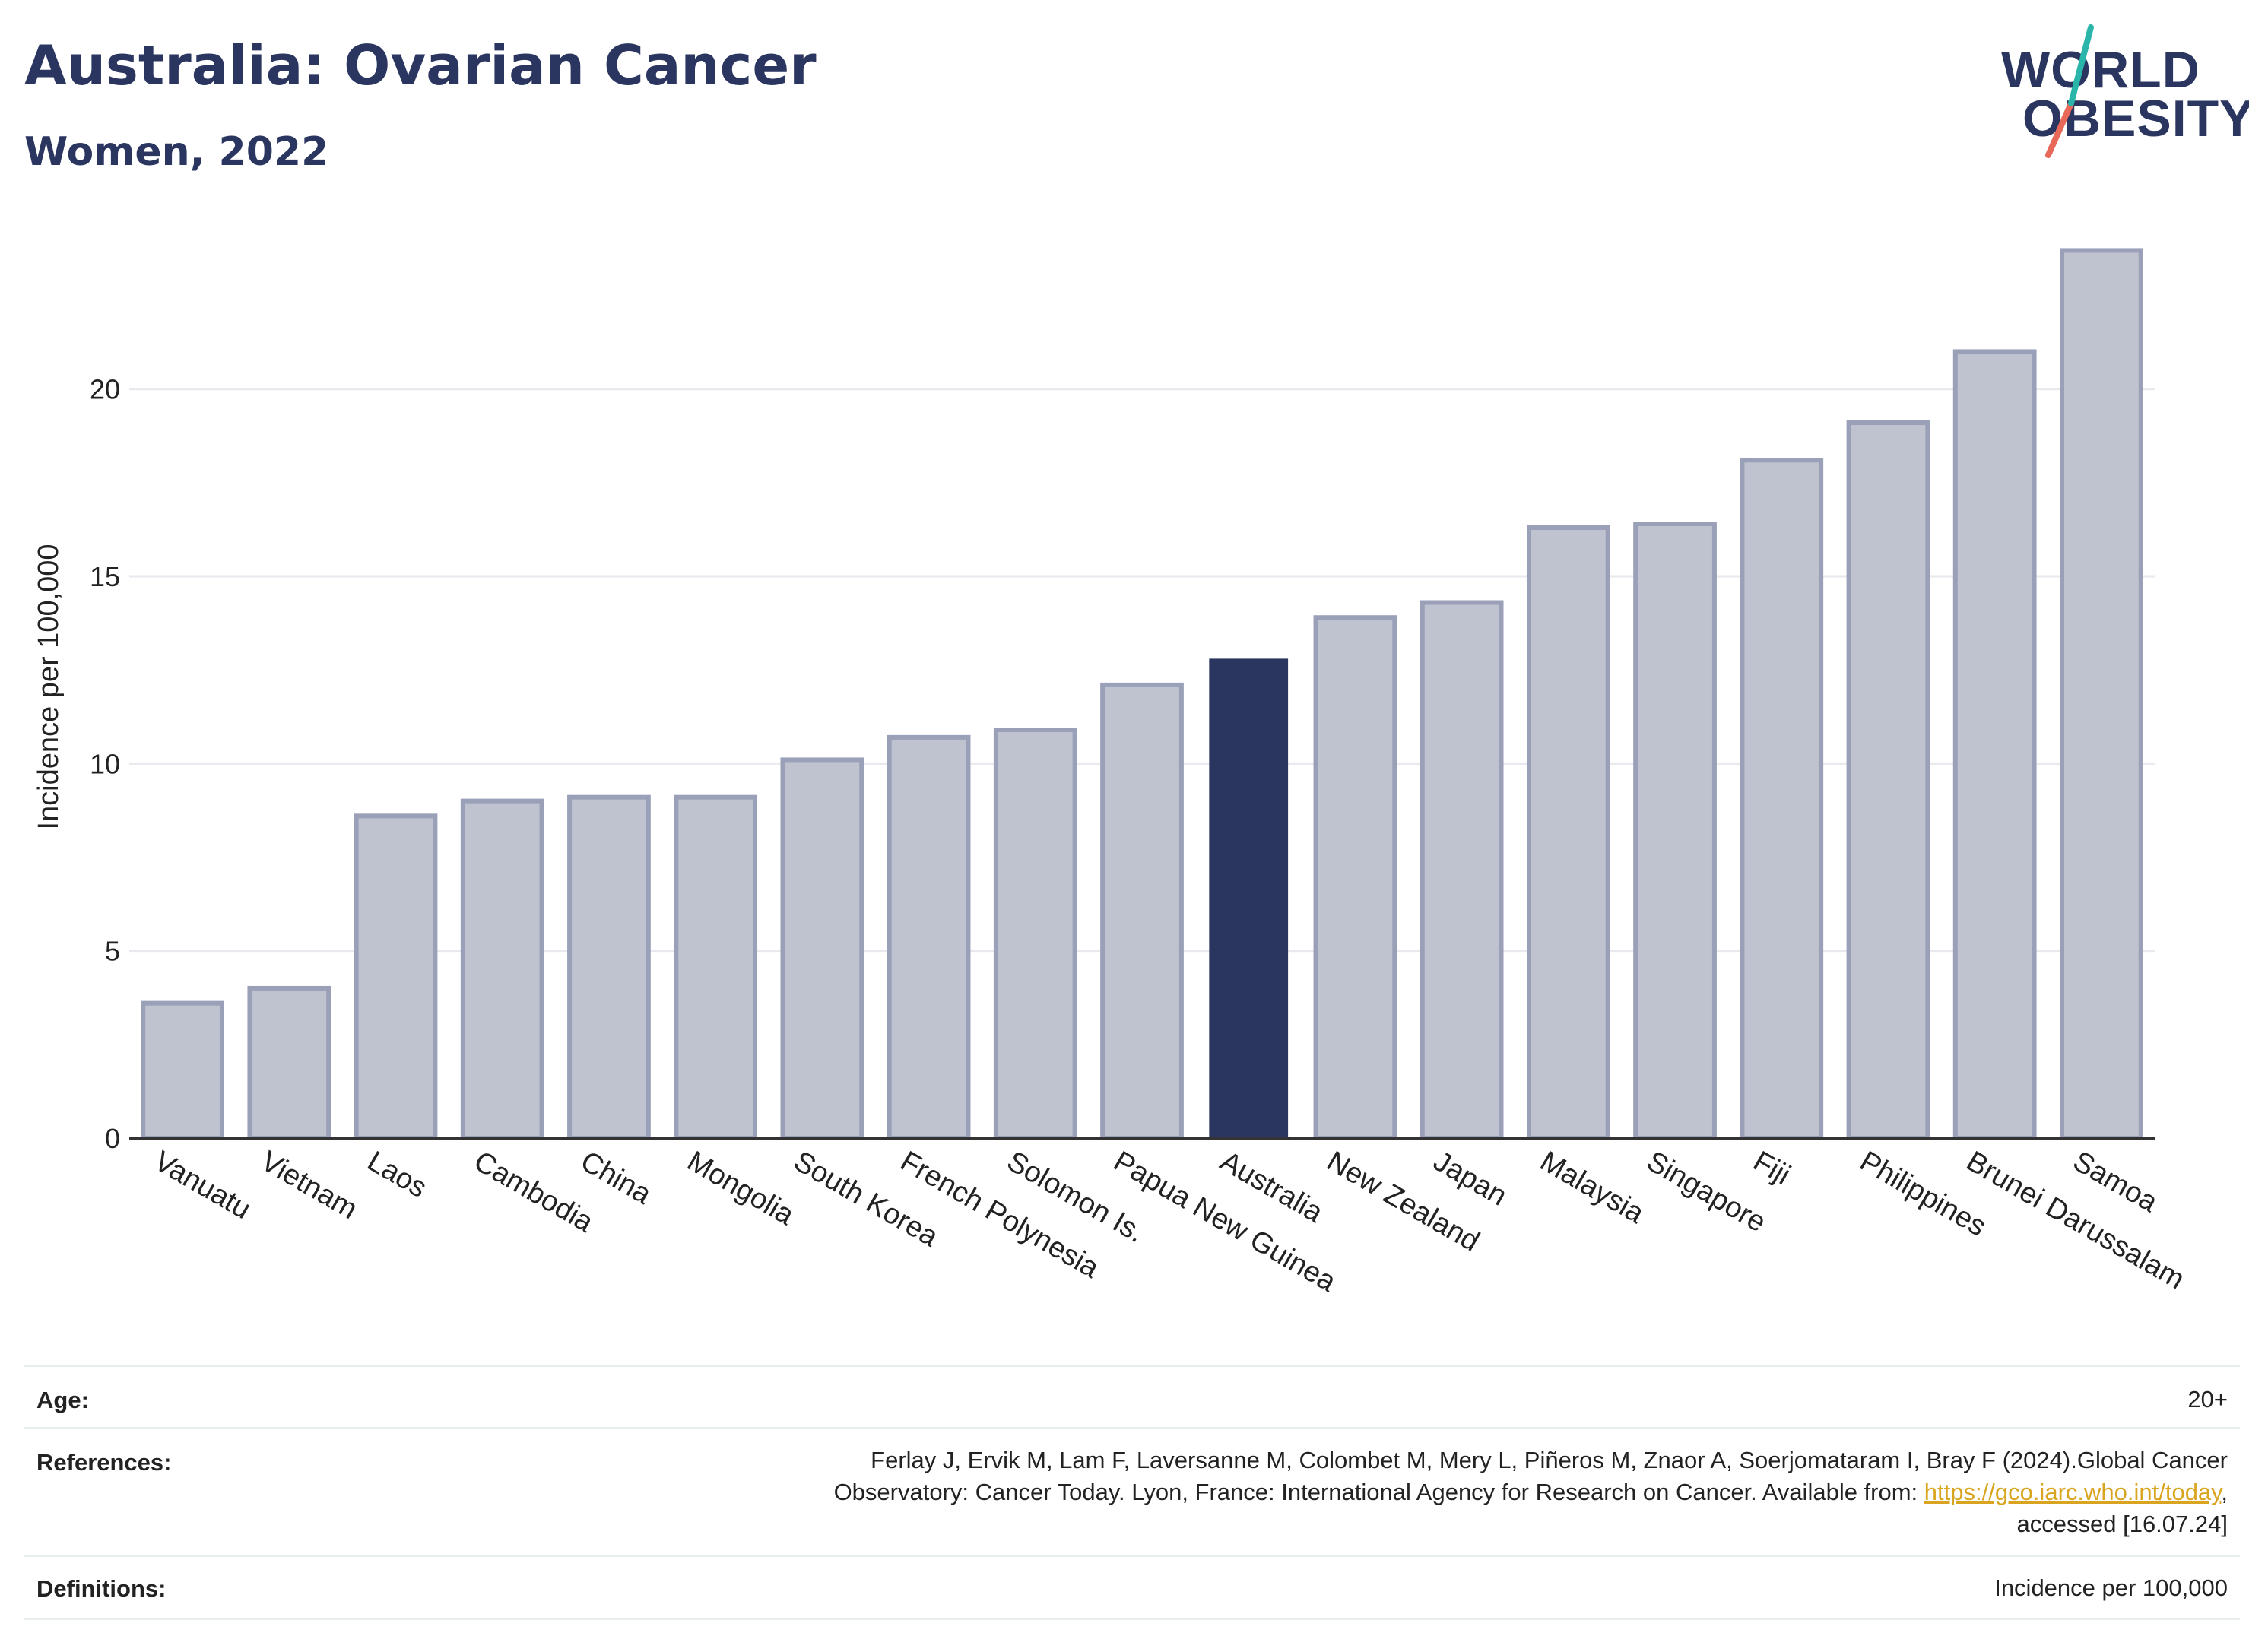 This screenshot has height=1652, width=2249. Describe the element at coordinates (2207, 1399) in the screenshot. I see `age-value: 20+` at that location.